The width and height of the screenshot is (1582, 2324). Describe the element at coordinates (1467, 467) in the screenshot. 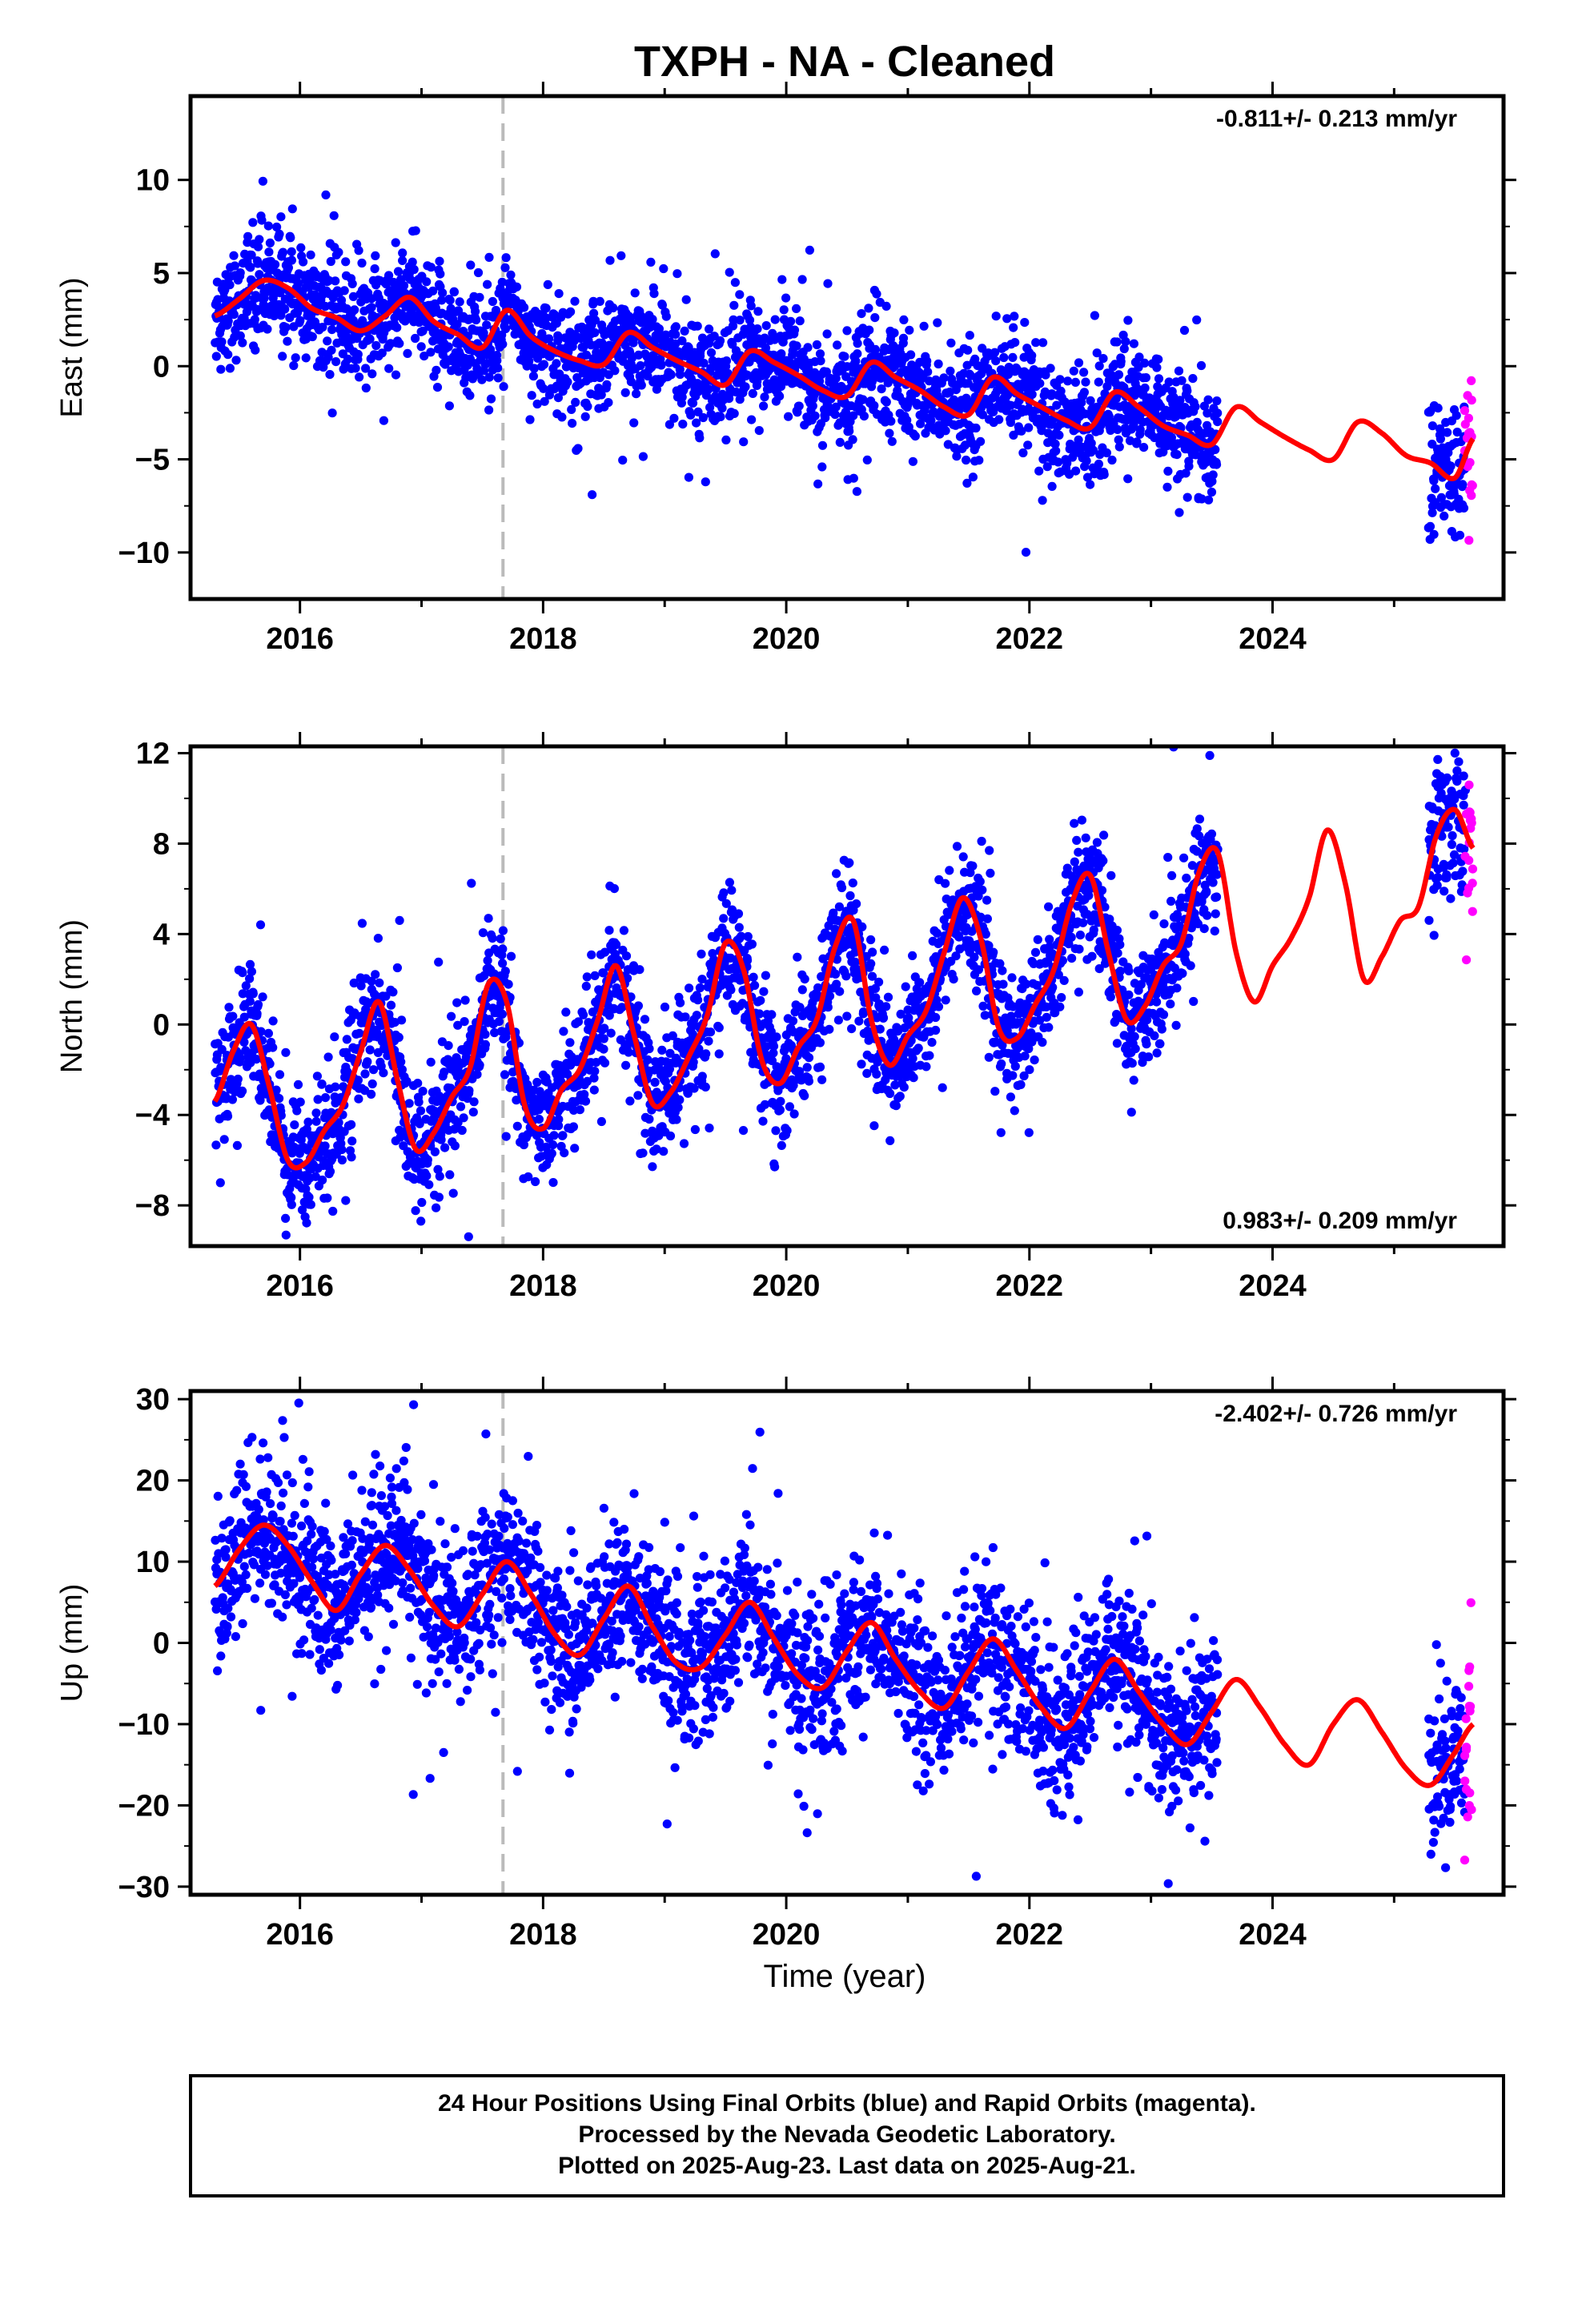

I see `rapid-orbit-point` at that location.